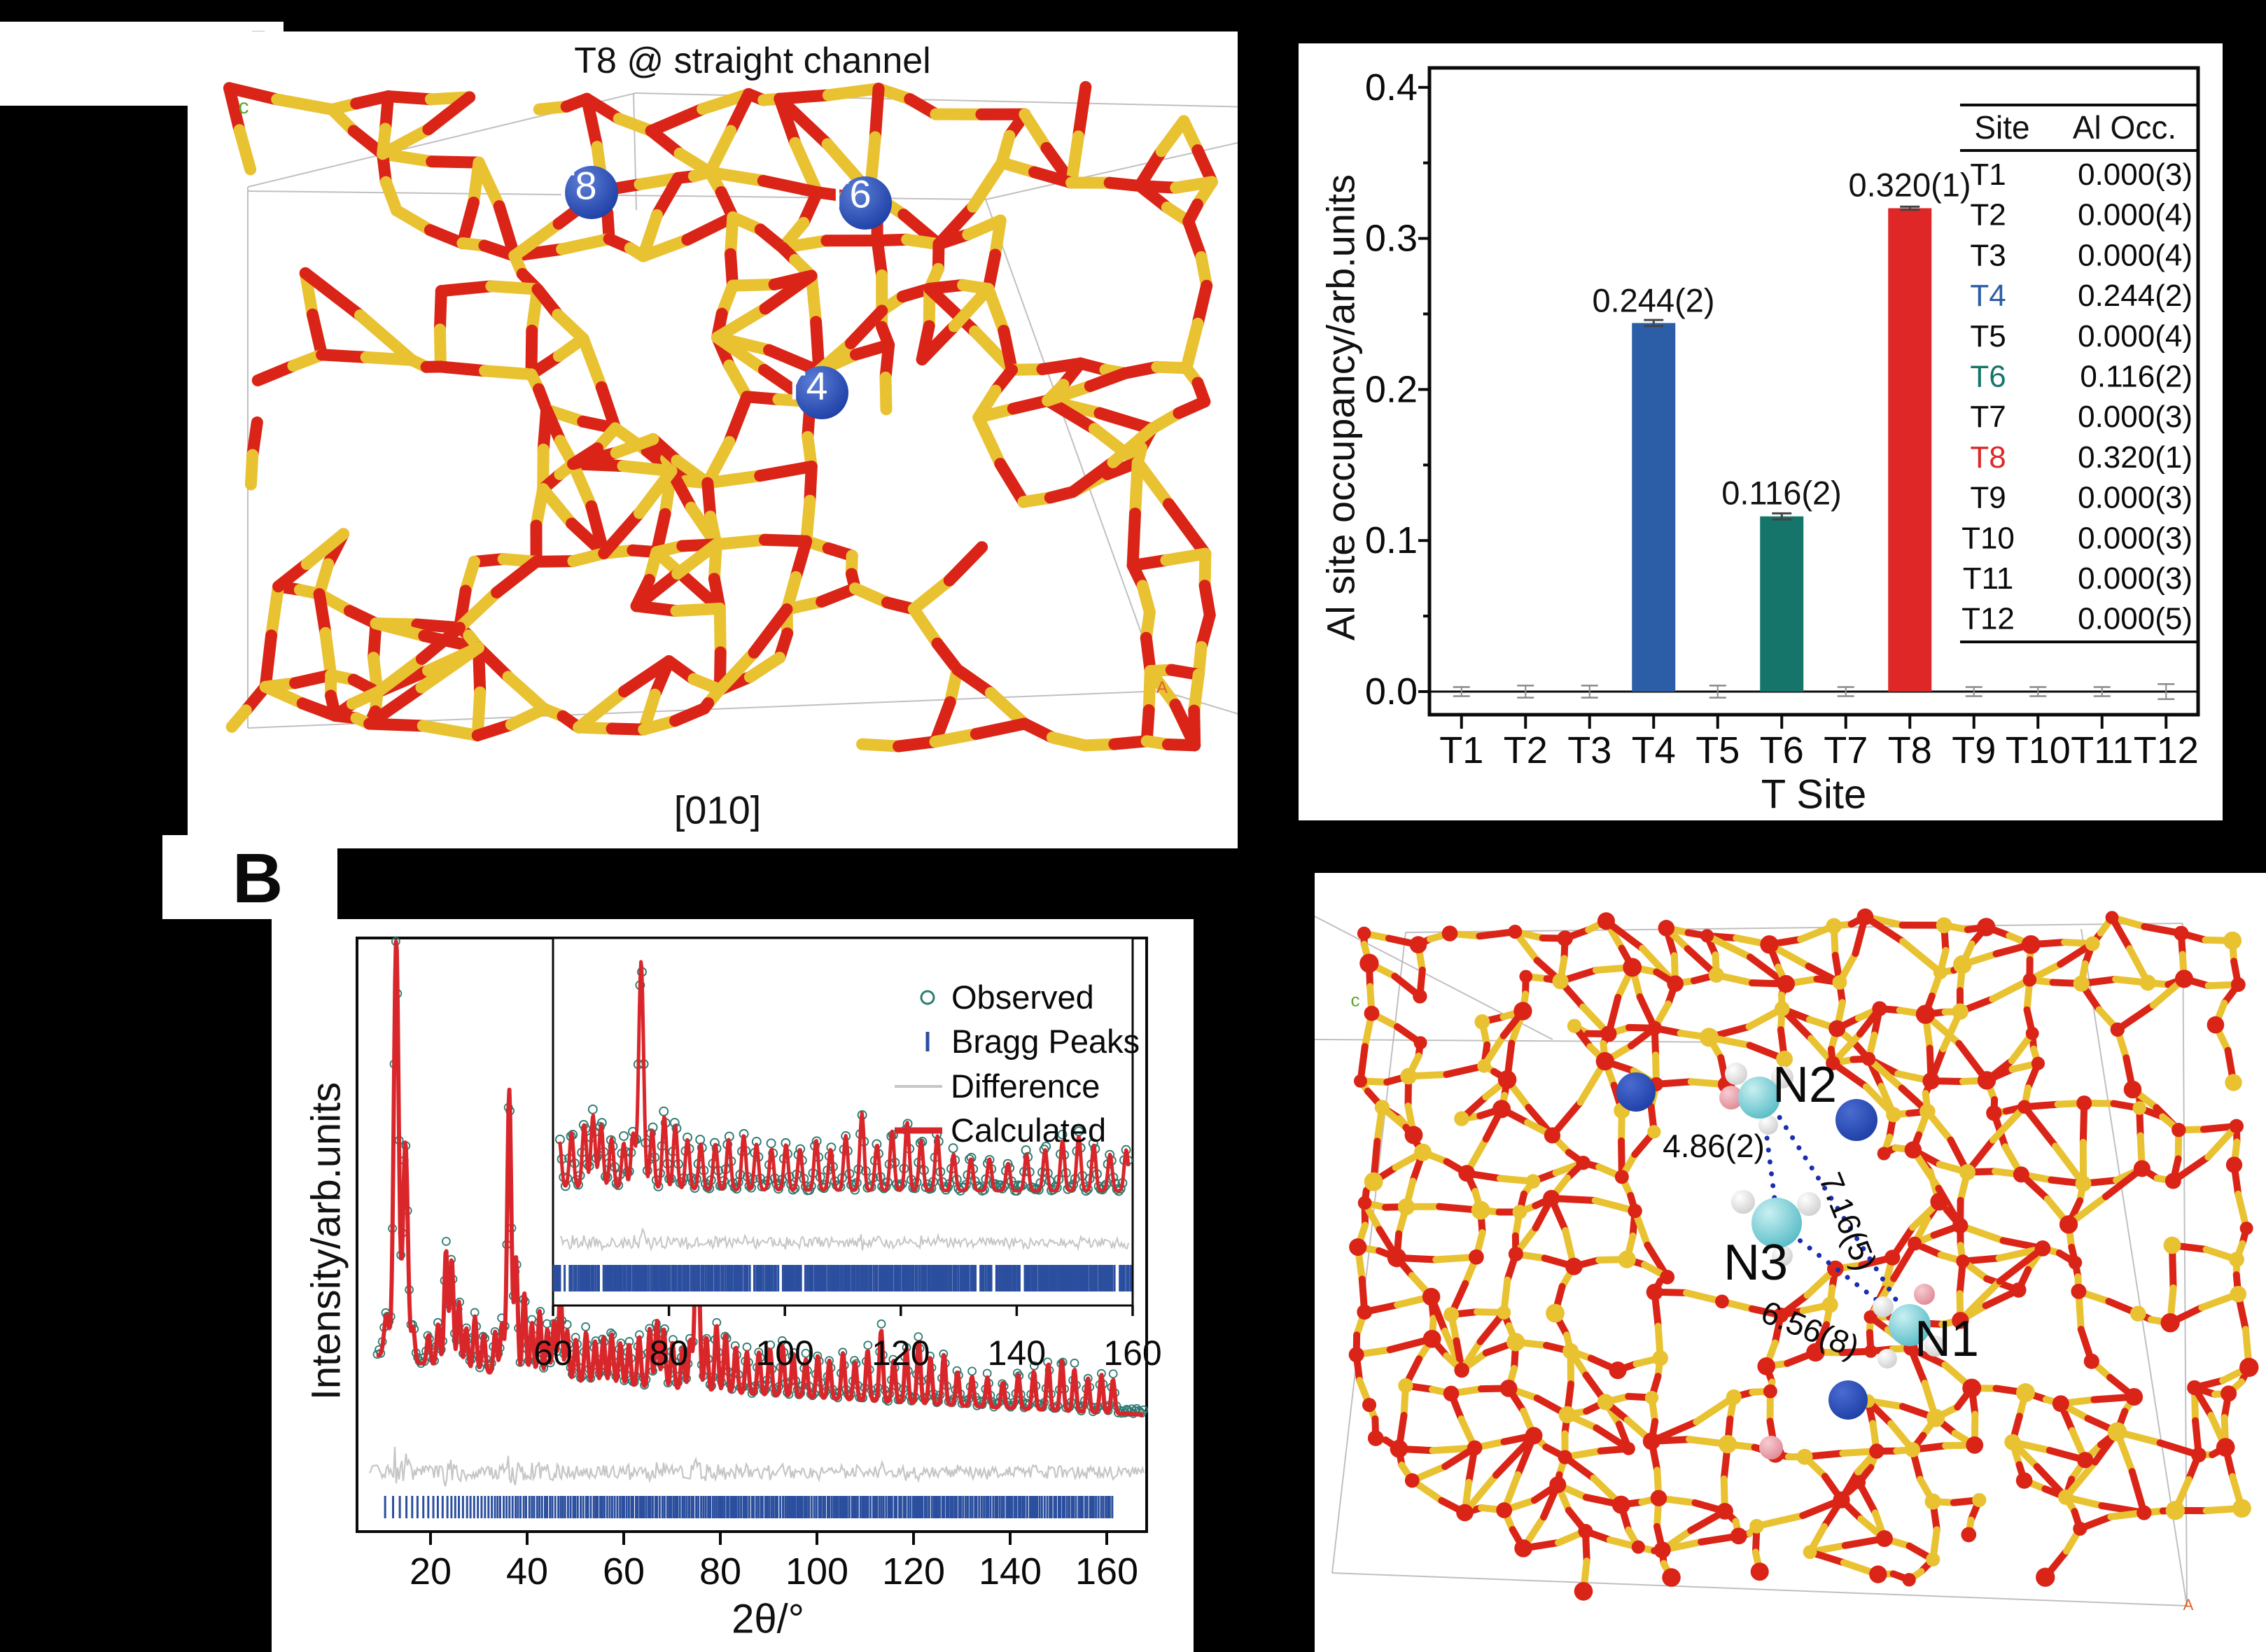 This screenshot has height=1652, width=2266. What do you see at coordinates (1988, 377) in the screenshot?
I see `table-site-cell: T6` at bounding box center [1988, 377].